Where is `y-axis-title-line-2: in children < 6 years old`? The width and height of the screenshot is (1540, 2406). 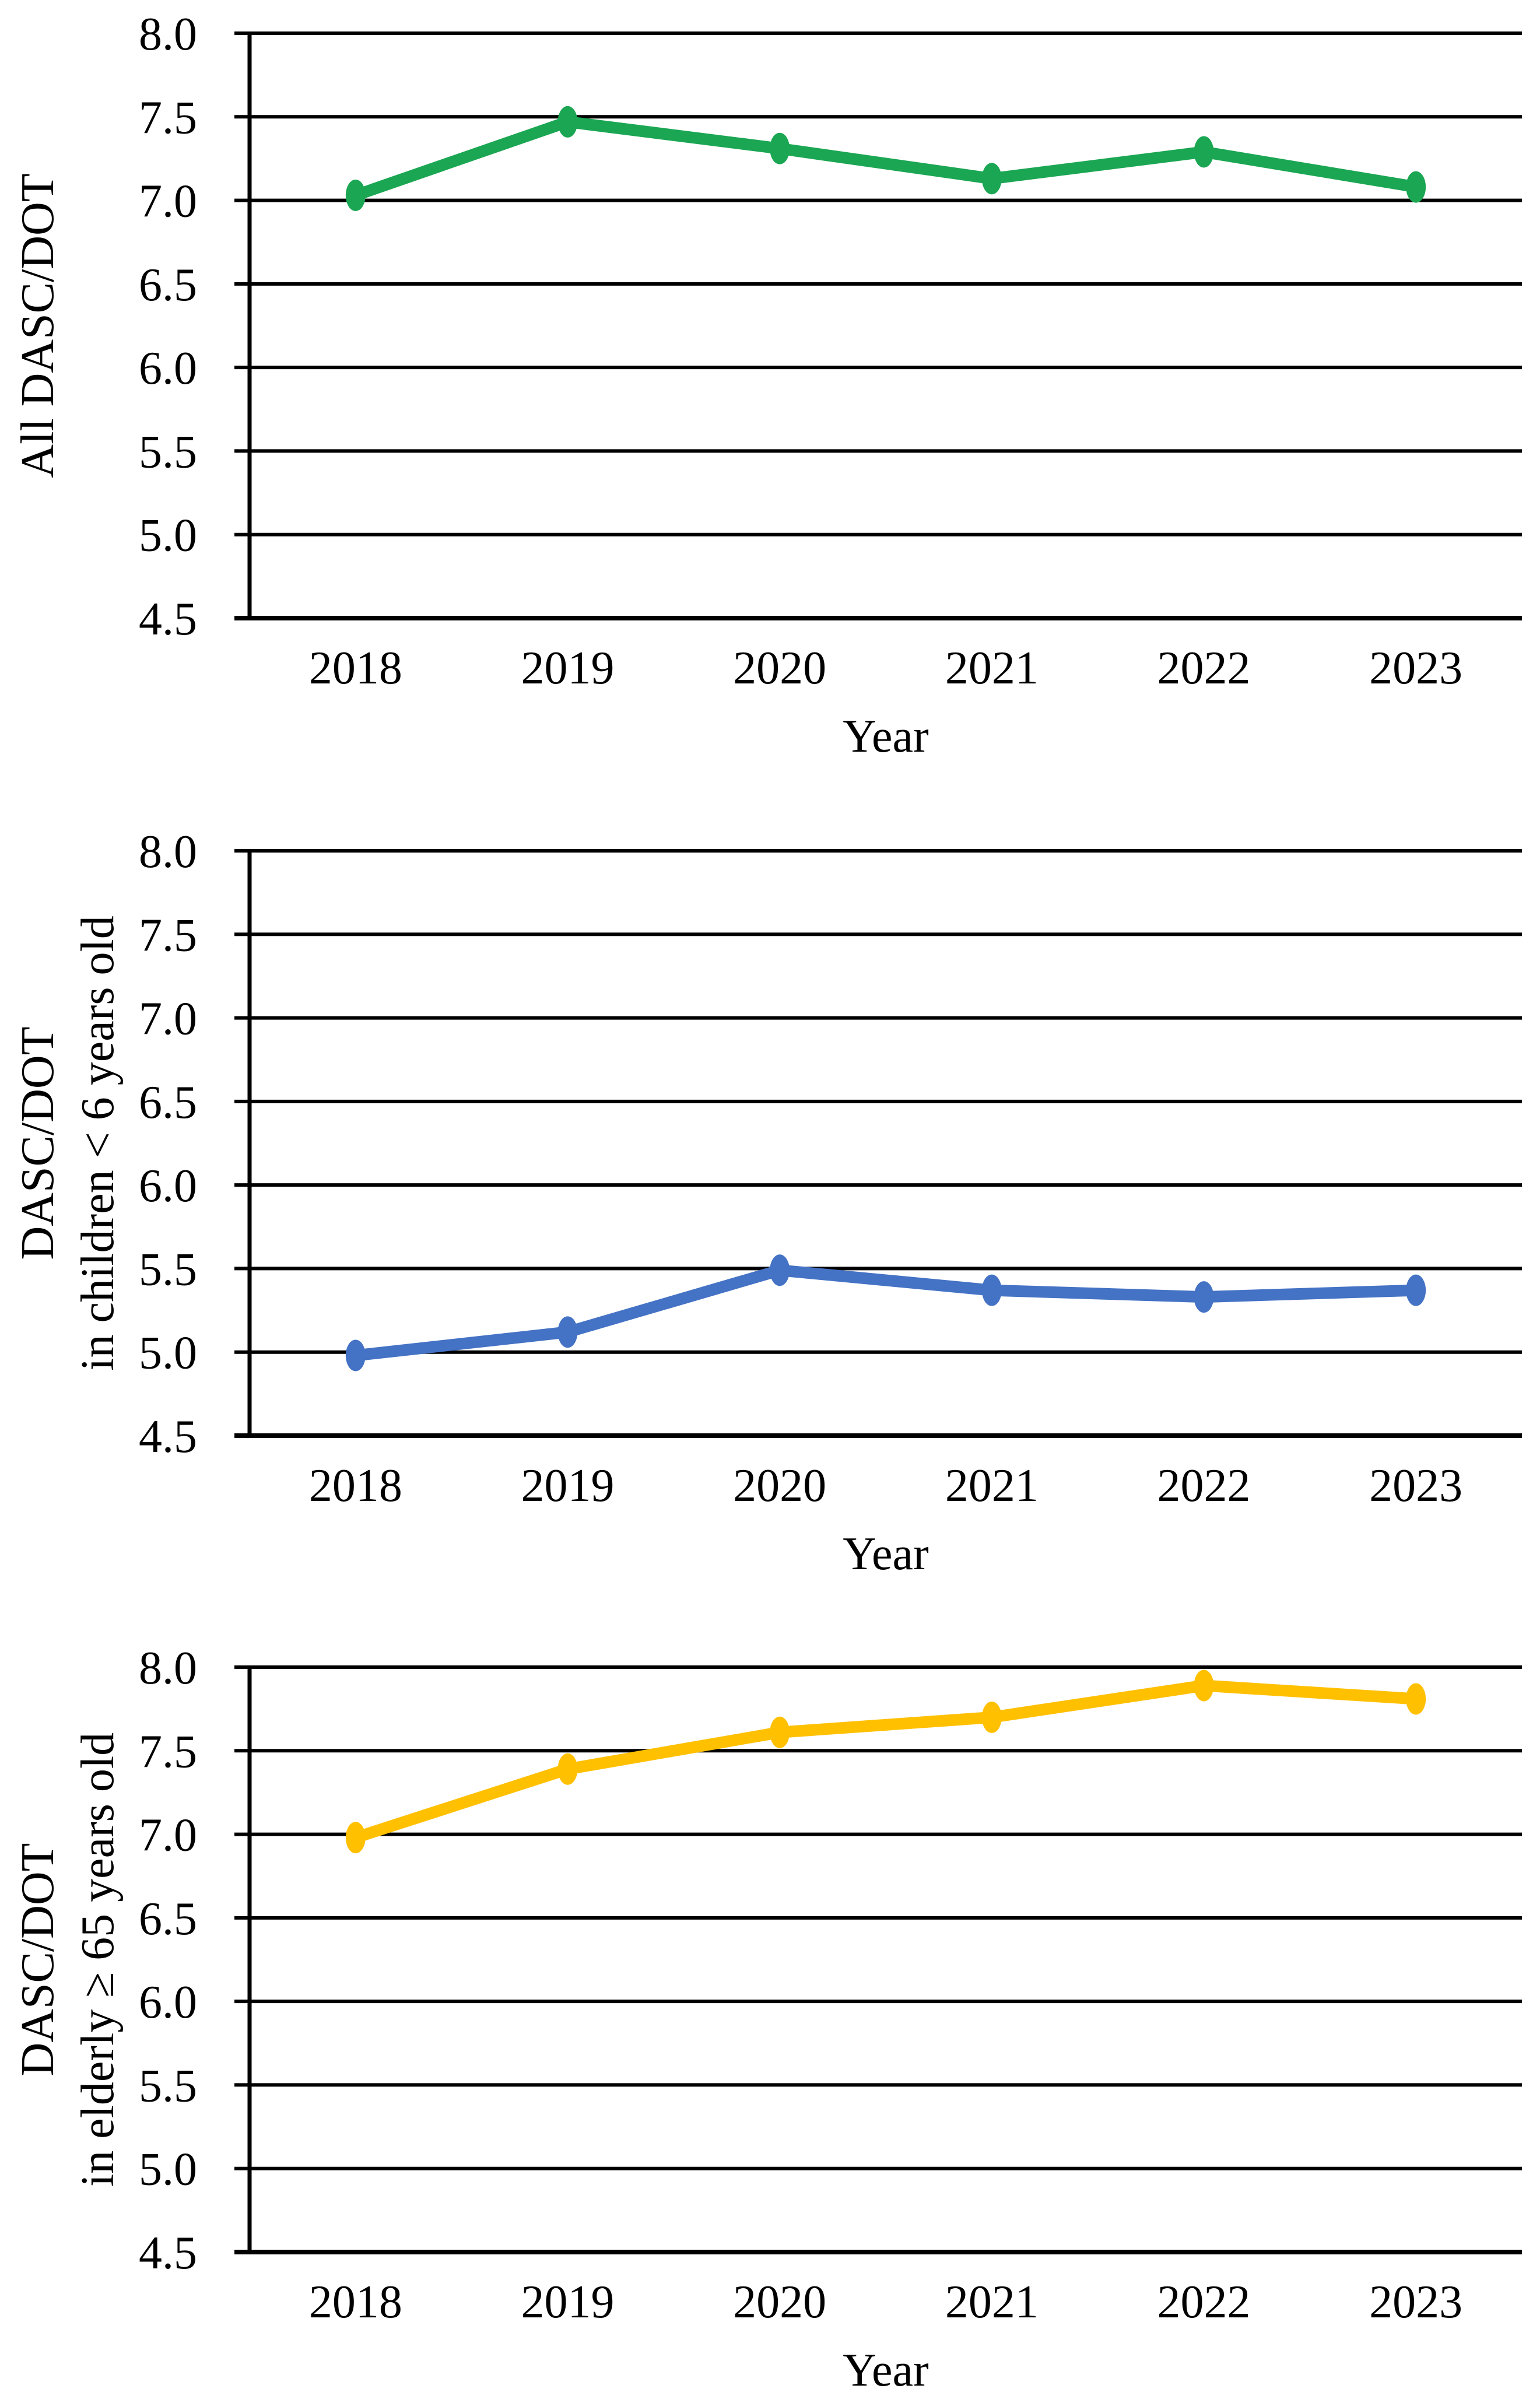 y-axis-title-line-2: in children < 6 years old is located at coordinates (98, 1143).